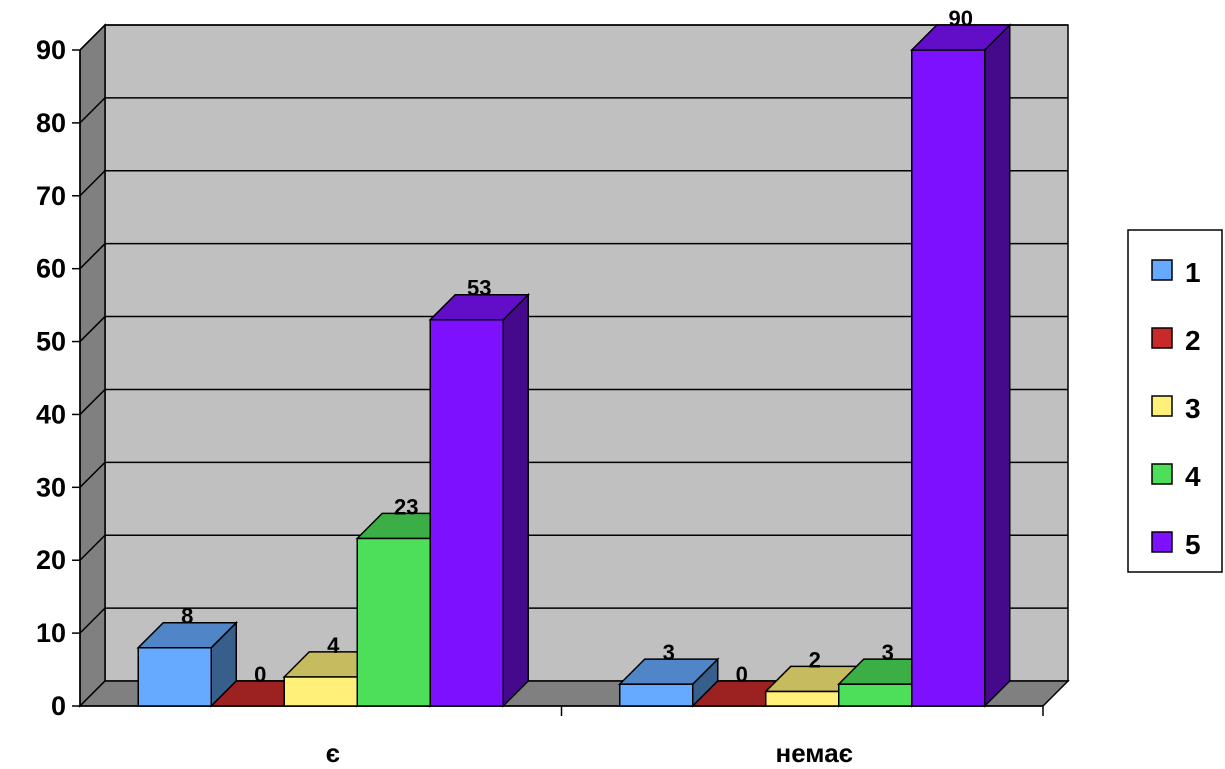 The width and height of the screenshot is (1225, 769). I want to click on y-tick-label: 30, so click(51, 487).